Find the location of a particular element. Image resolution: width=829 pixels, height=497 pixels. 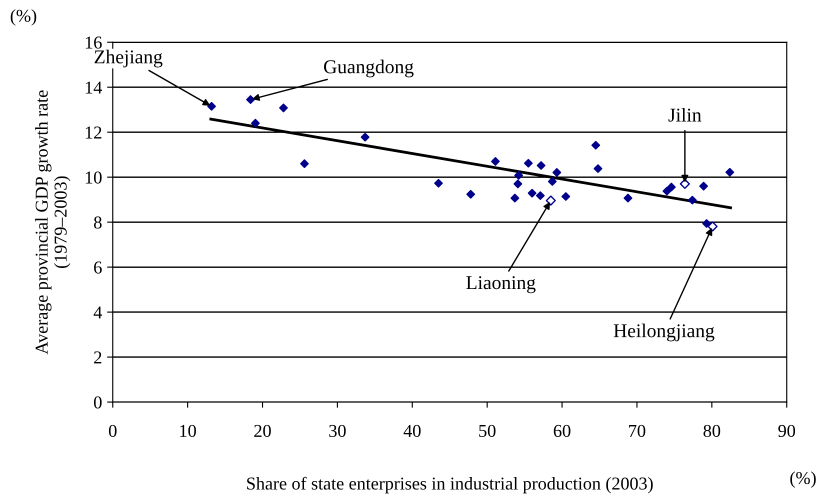

x-tick-label: 60 is located at coordinates (562, 430).